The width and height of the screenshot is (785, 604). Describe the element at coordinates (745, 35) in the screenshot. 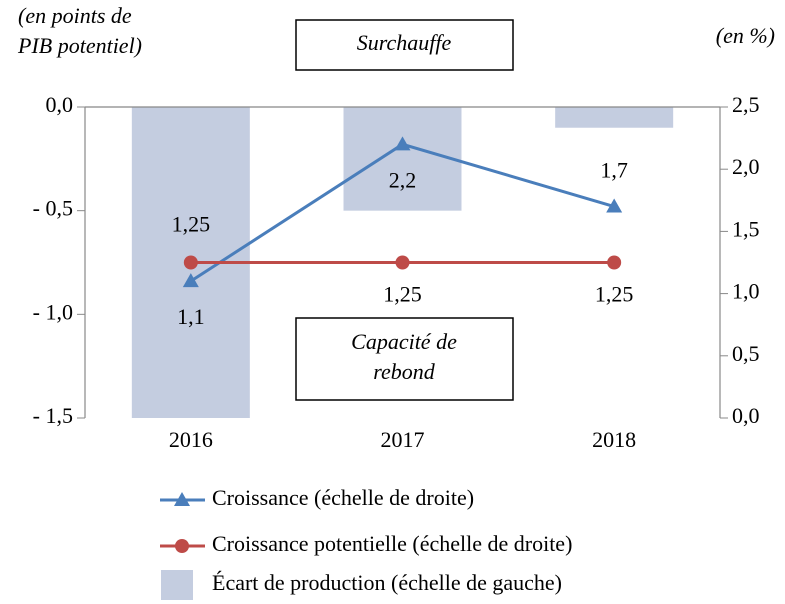

I see `right-axis-label: (en %)` at that location.